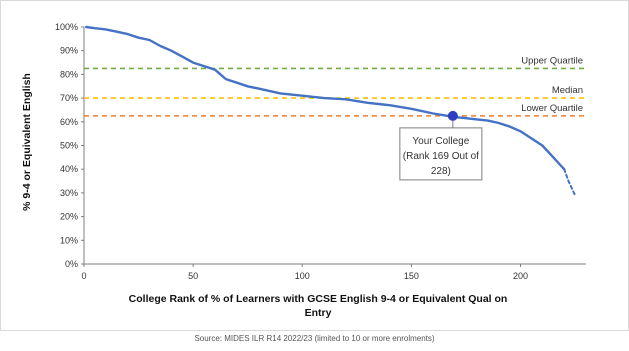 This screenshot has height=351, width=629. Describe the element at coordinates (193, 276) in the screenshot. I see `x-tick-label: 50` at that location.